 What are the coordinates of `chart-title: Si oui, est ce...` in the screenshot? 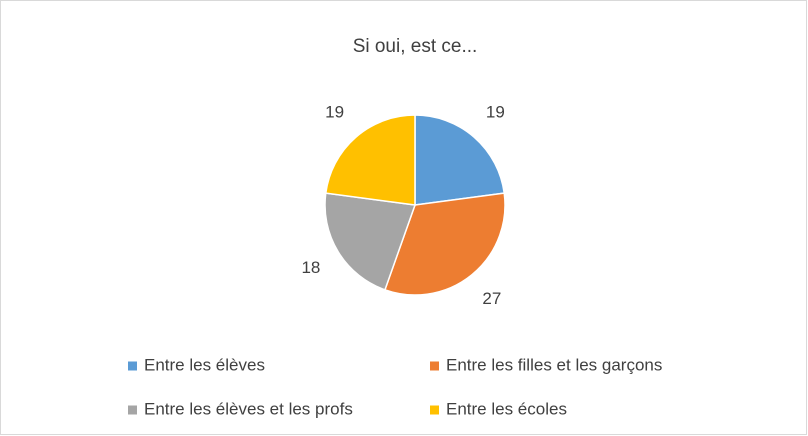 It's located at (415, 46).